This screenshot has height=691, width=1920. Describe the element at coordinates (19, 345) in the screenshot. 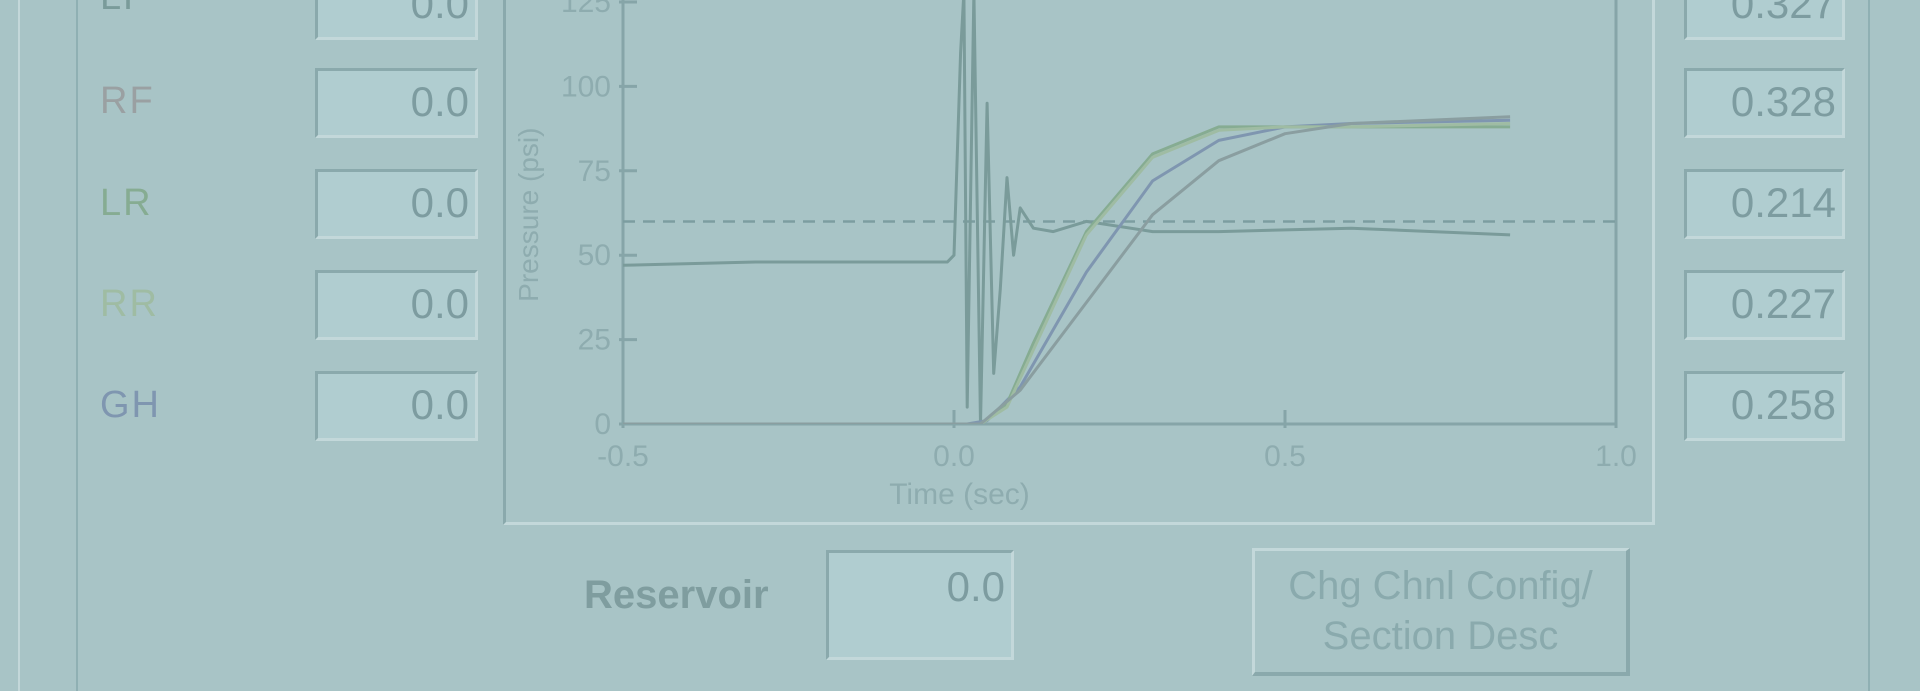

I see `frame-left-edge` at that location.